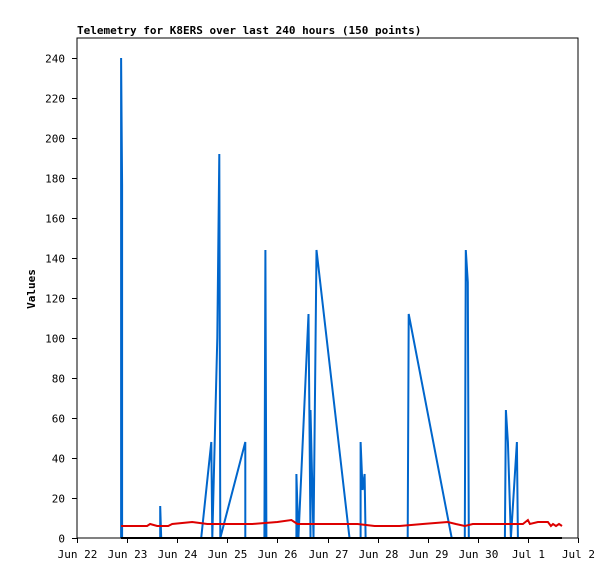  What do you see at coordinates (55, 179) in the screenshot?
I see `y-tick-label: 180` at bounding box center [55, 179].